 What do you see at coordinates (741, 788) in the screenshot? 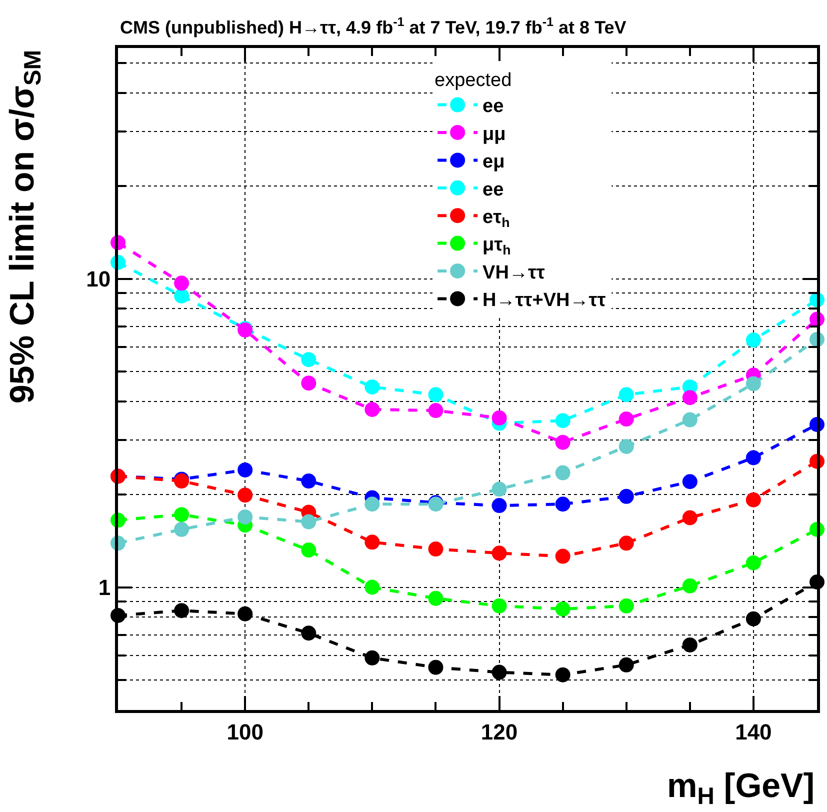
I see `x-axis-title: m$_{H}$ [GeV]` at bounding box center [741, 788].